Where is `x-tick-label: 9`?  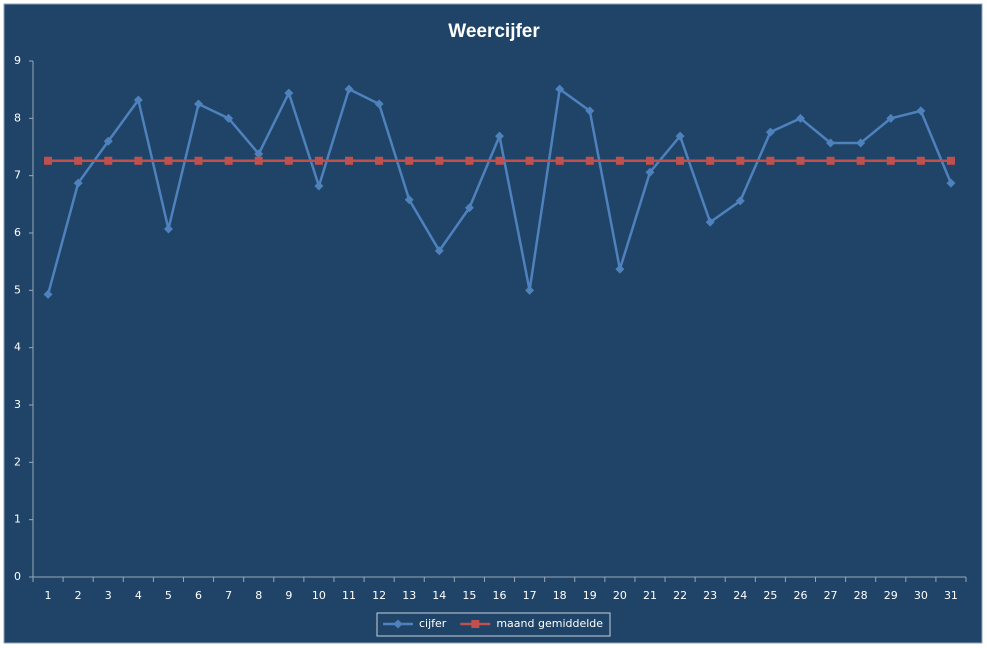
x-tick-label: 9 is located at coordinates (288, 595).